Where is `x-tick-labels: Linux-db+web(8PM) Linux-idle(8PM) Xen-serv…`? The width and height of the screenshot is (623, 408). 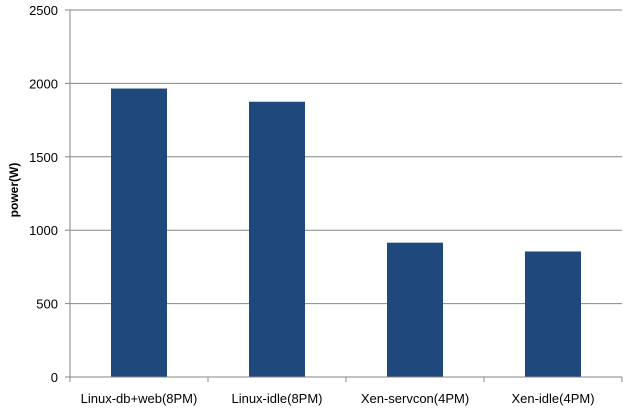 x-tick-labels: Linux-db+web(8PM) Linux-idle(8PM) Xen-serv… is located at coordinates (338, 398).